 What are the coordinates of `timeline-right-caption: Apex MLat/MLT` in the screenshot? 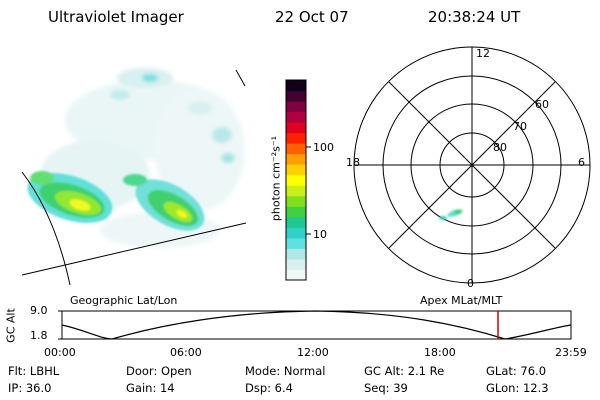 It's located at (461, 300).